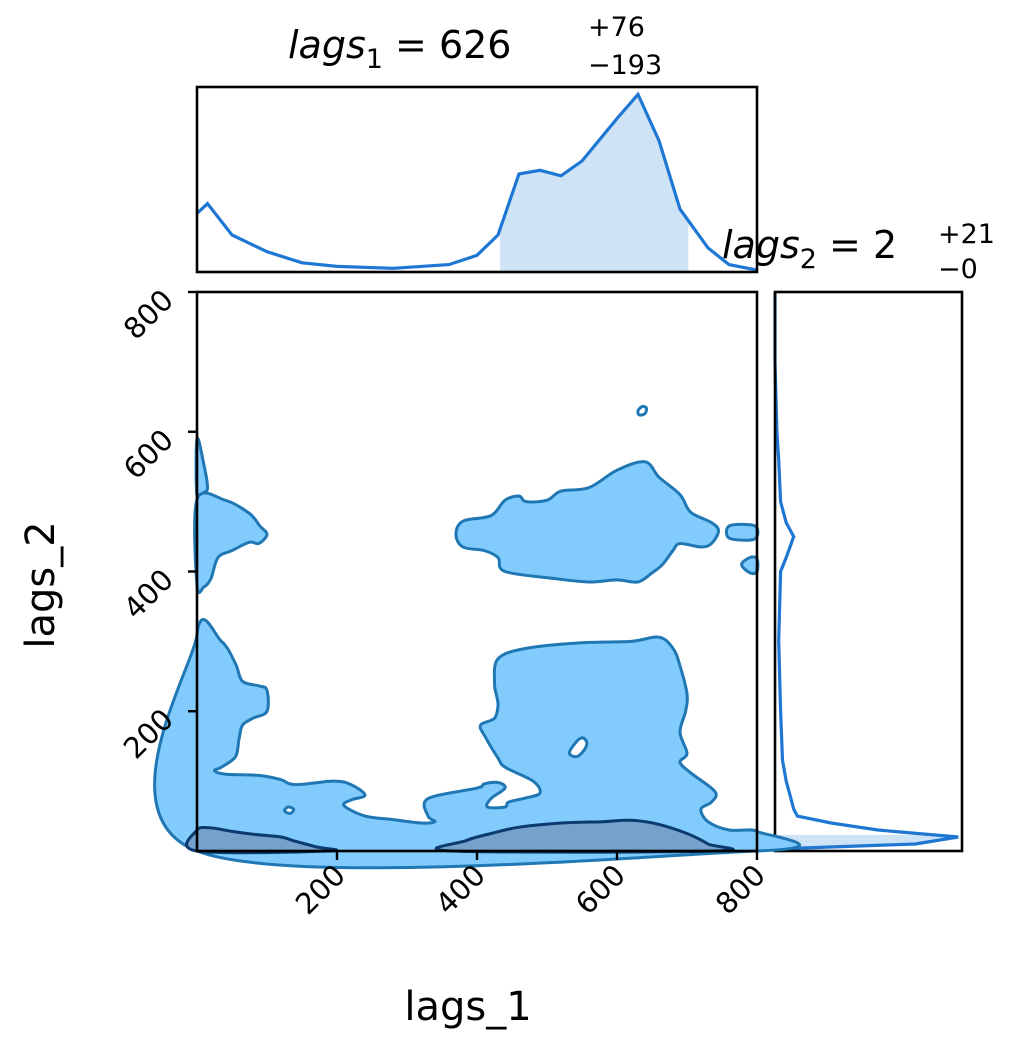  I want to click on marginal-x-title-subscript: 1, so click(374, 59).